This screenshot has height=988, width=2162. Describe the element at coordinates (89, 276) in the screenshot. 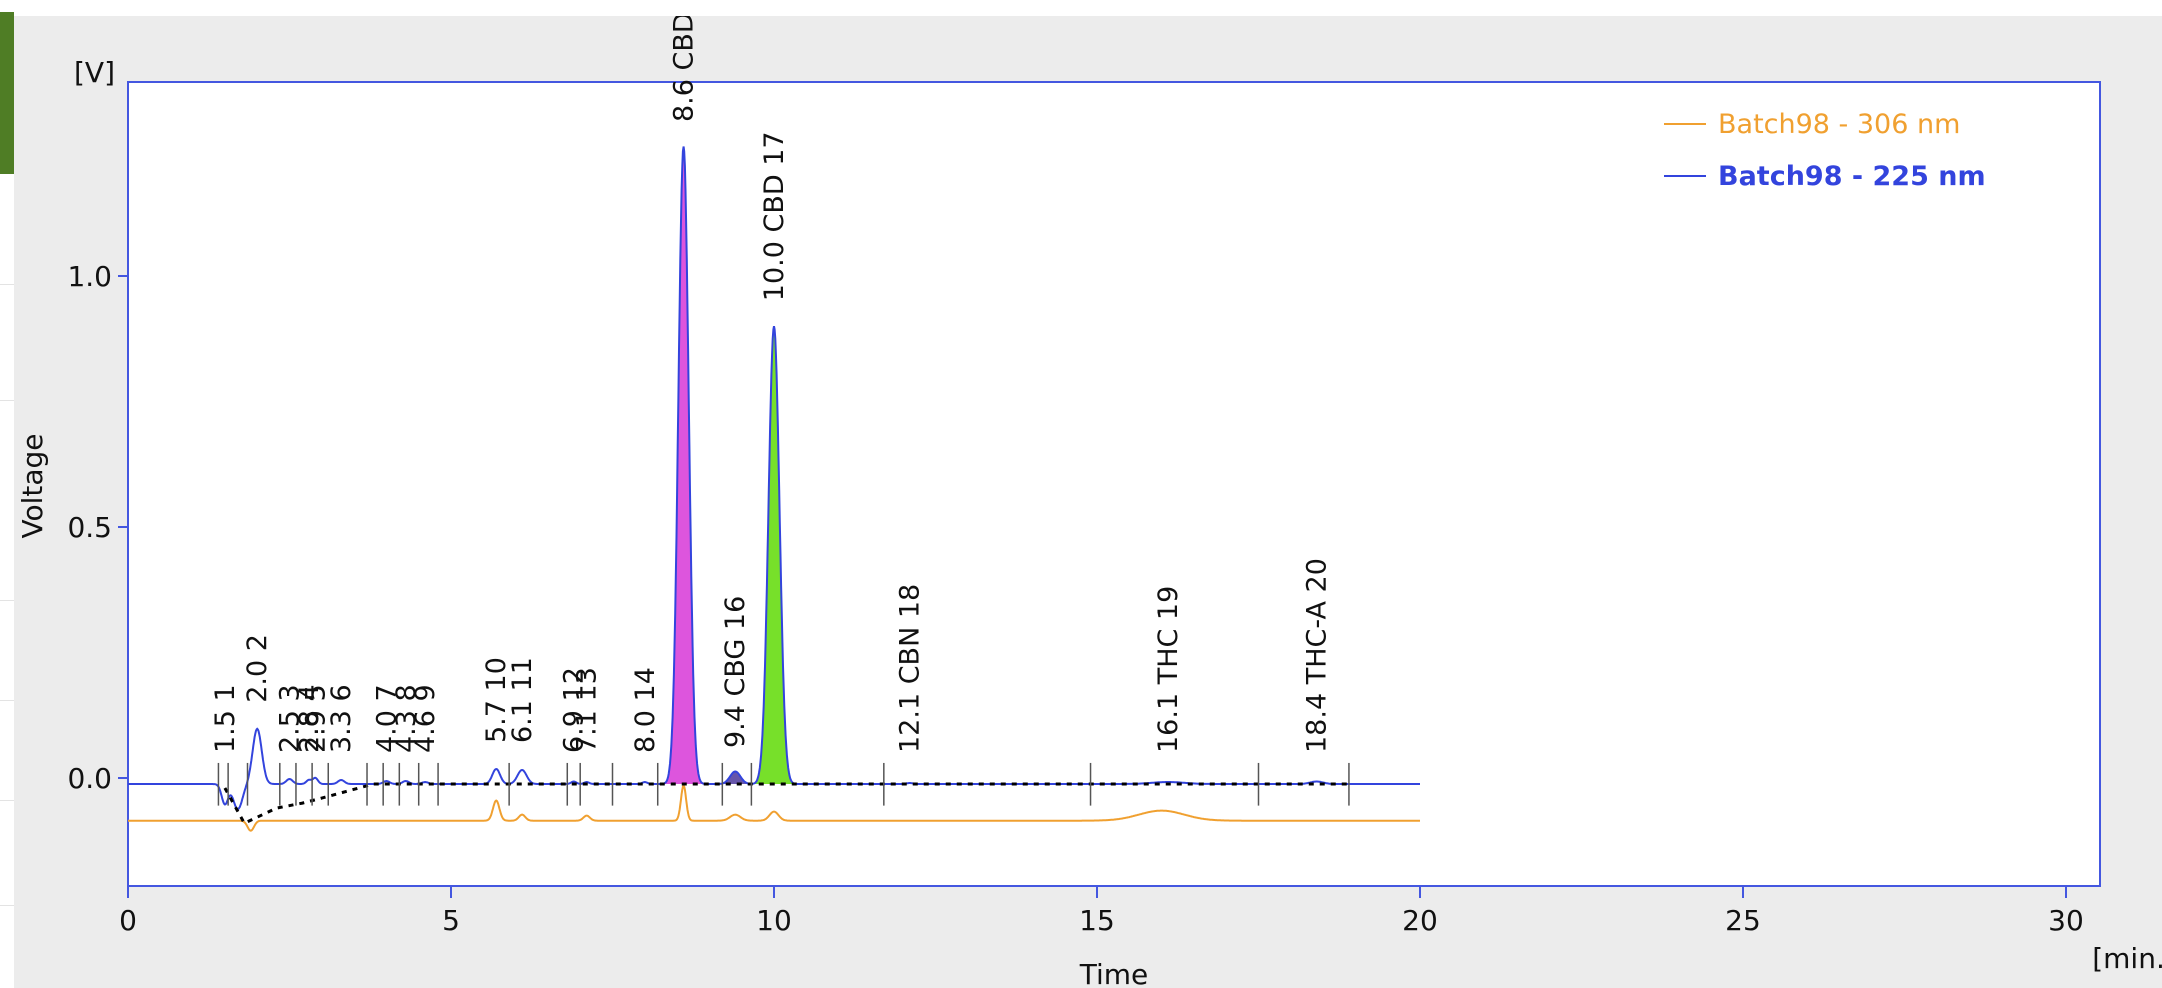

I see `y-tick-label: 1.0` at that location.